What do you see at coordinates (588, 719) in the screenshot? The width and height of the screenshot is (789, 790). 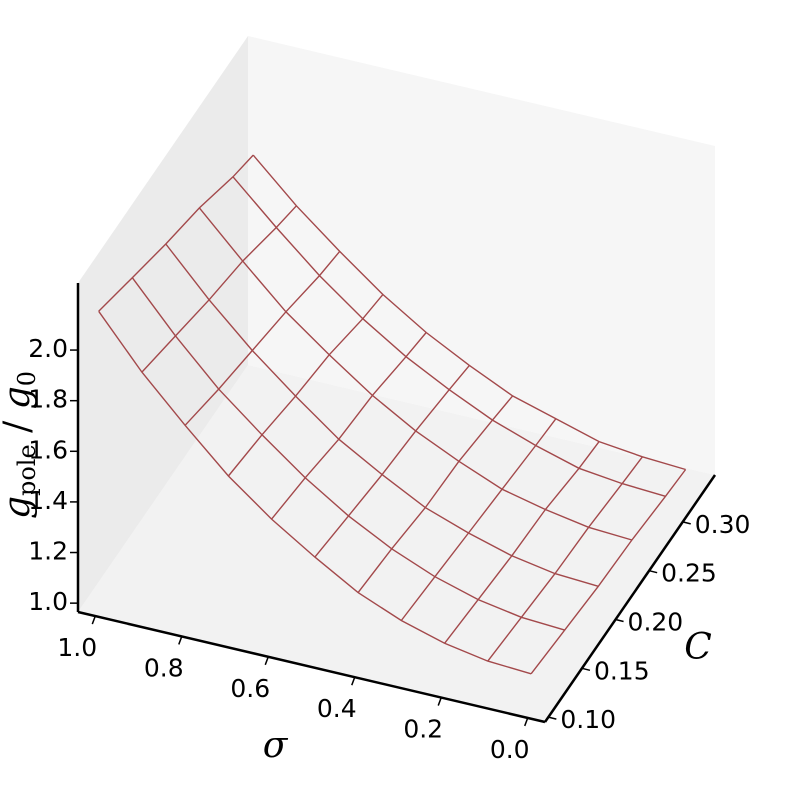 I see `y-tick-label: 0.10` at bounding box center [588, 719].